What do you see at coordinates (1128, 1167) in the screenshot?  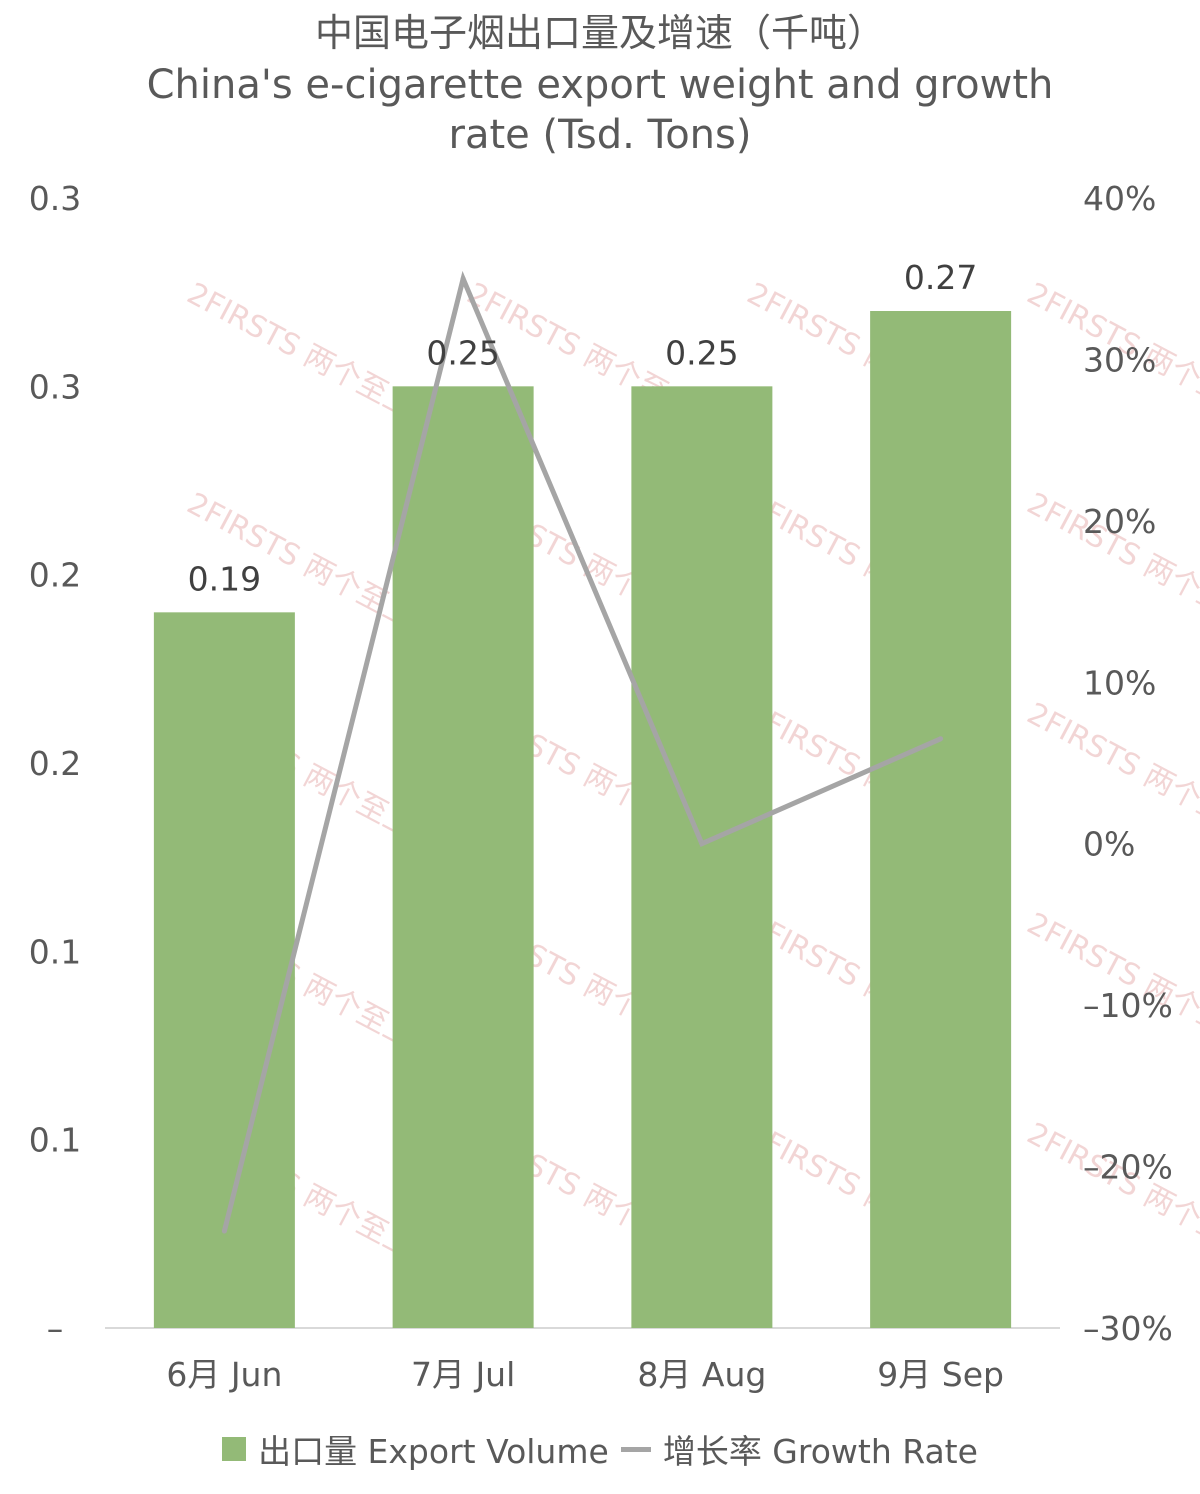 I see `y-right-tick-label: –20%` at bounding box center [1128, 1167].